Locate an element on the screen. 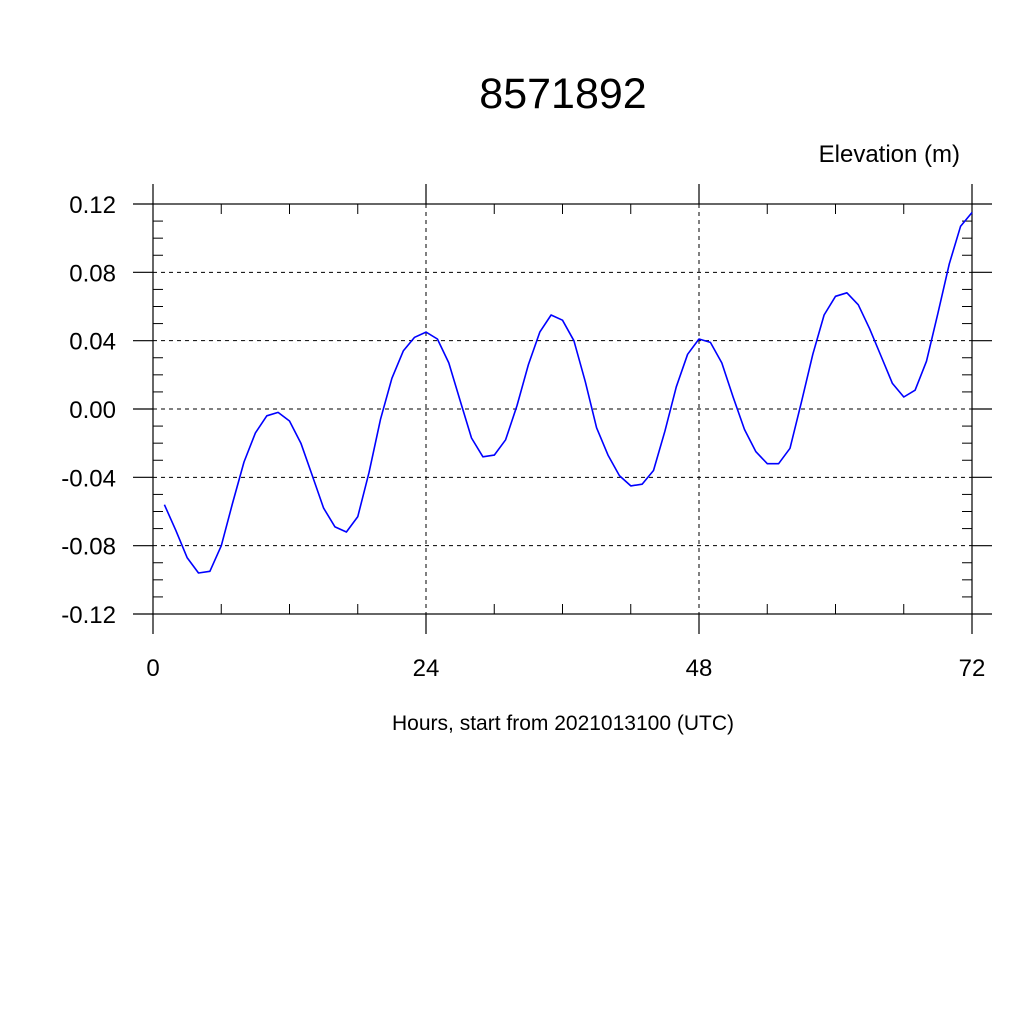 This screenshot has width=1024, height=1024. x-tick-label: 24 is located at coordinates (426, 668).